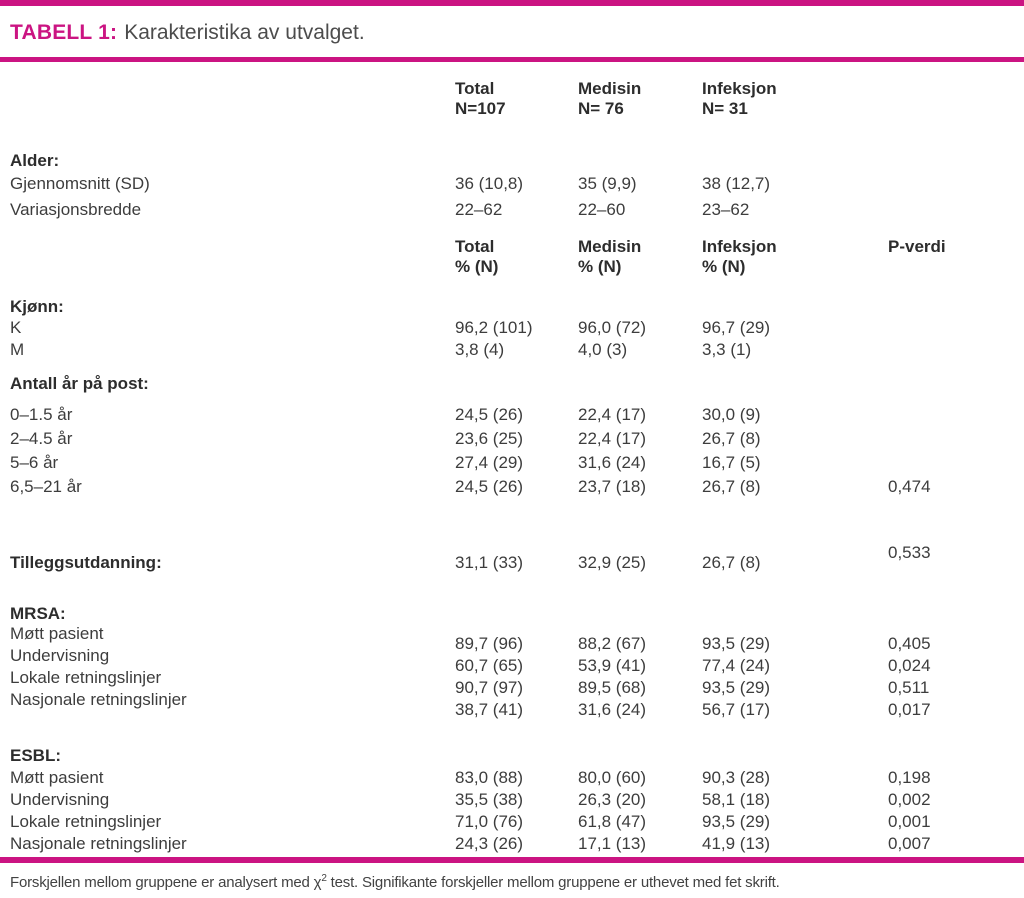 The width and height of the screenshot is (1024, 898). I want to click on section-header-esbl-row: ESBL:, so click(512, 756).